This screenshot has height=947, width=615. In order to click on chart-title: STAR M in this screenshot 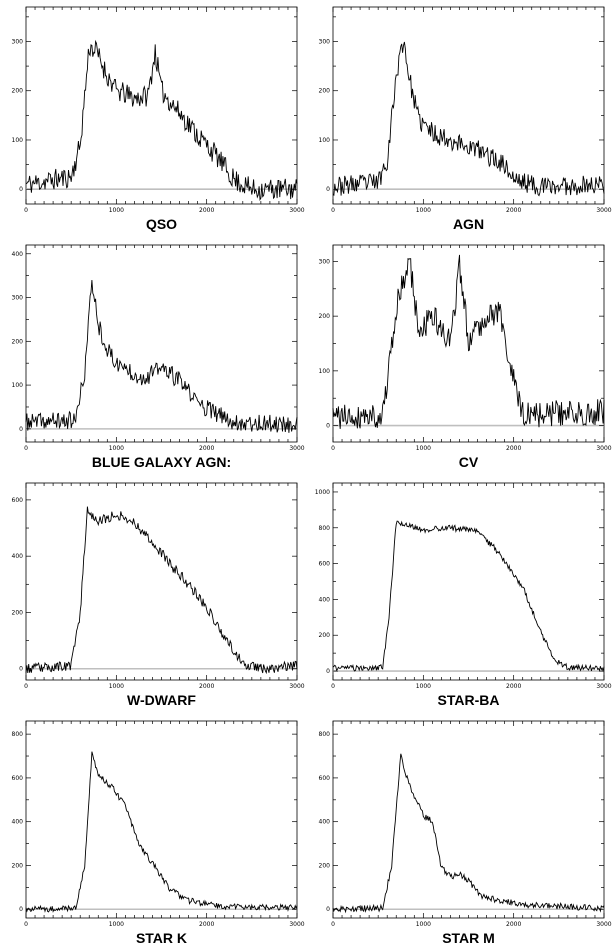, I will do `click(468, 938)`.